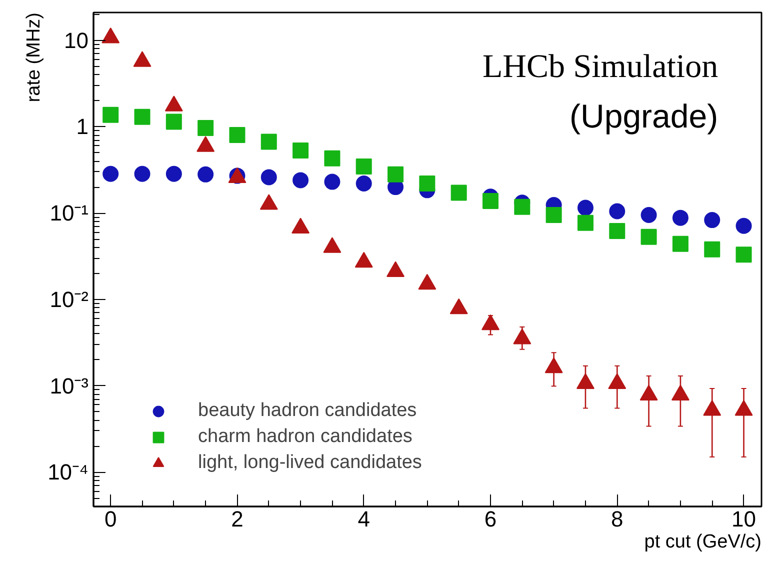 The height and width of the screenshot is (565, 767). What do you see at coordinates (69, 299) in the screenshot?
I see `y-tick-label: 10⁻²` at bounding box center [69, 299].